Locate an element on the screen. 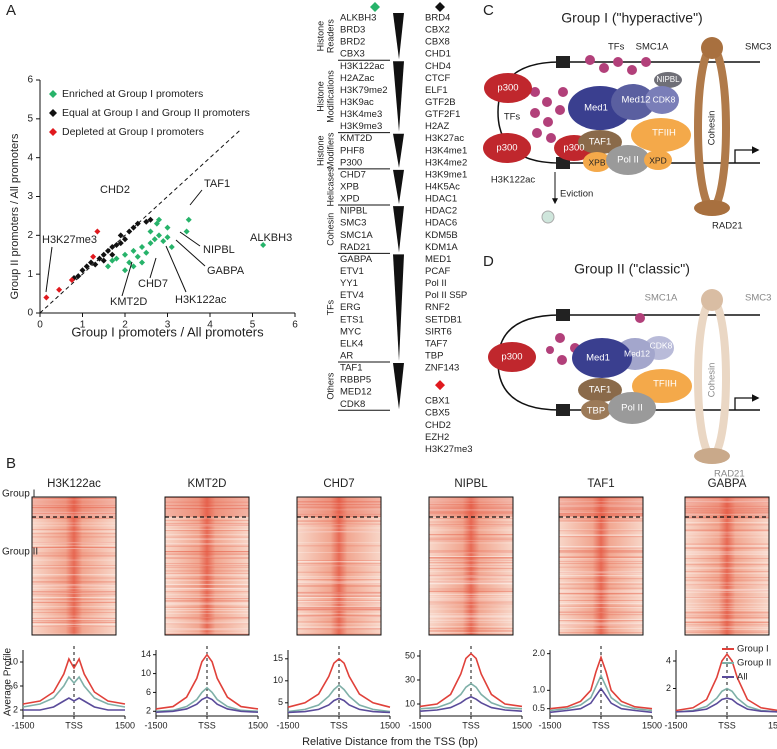  factor-name: Pol II is located at coordinates (436, 283).